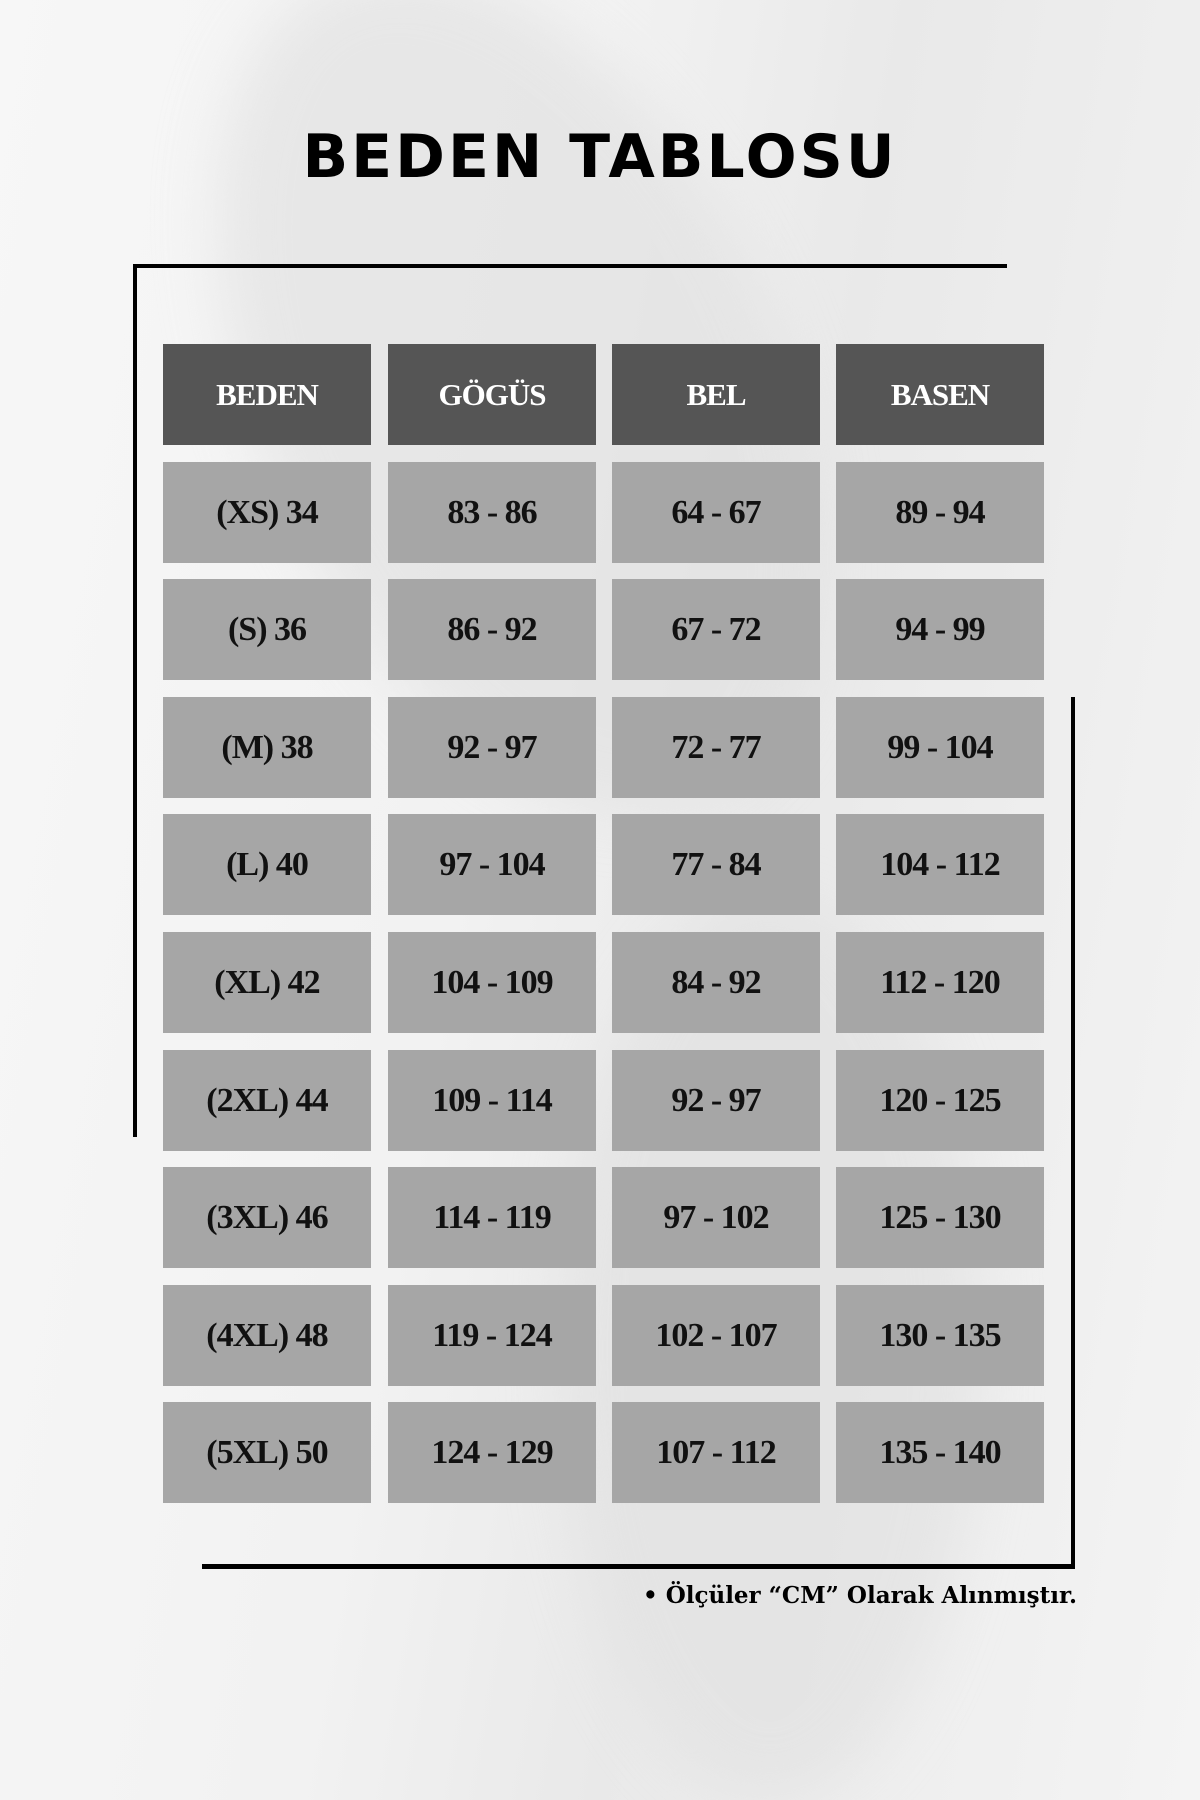 This screenshot has width=1200, height=1800. What do you see at coordinates (940, 629) in the screenshot?
I see `table-cell: 94 - 99` at bounding box center [940, 629].